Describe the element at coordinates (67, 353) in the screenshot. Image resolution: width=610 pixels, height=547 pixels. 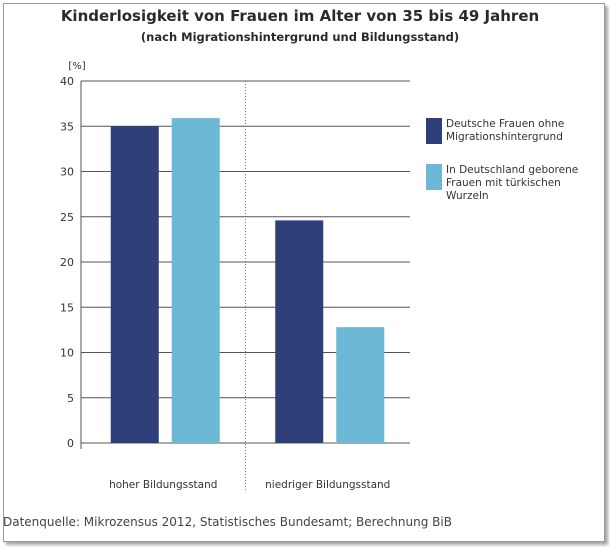
I see `y-tick-label-10: 10` at that location.